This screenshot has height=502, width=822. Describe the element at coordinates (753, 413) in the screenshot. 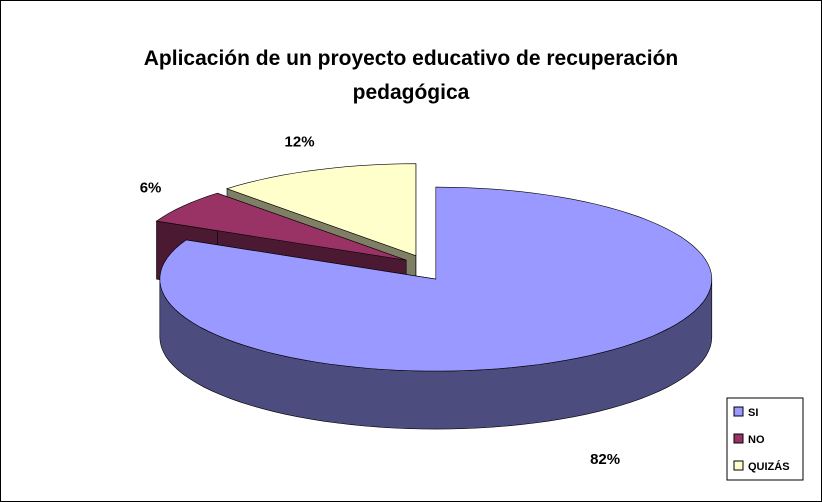

I see `legend-label: SI` at that location.